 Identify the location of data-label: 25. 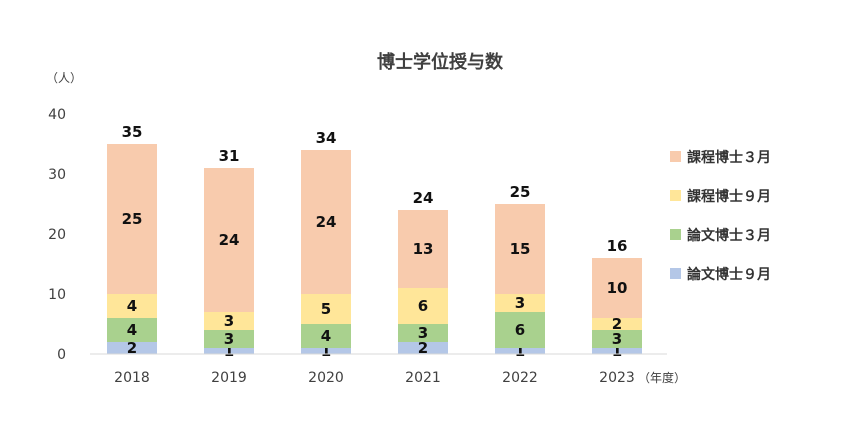
(132, 219).